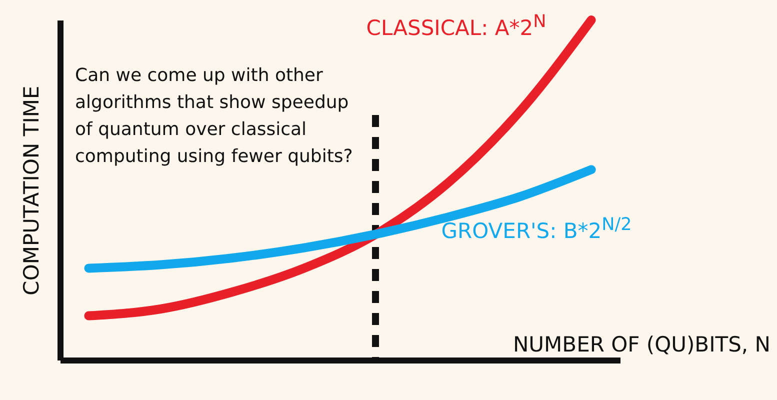  What do you see at coordinates (214, 116) in the screenshot?
I see `annotation: Can we come up with other algorithms that show speedup of quantum over classical computing using fewer qubits?` at bounding box center [214, 116].